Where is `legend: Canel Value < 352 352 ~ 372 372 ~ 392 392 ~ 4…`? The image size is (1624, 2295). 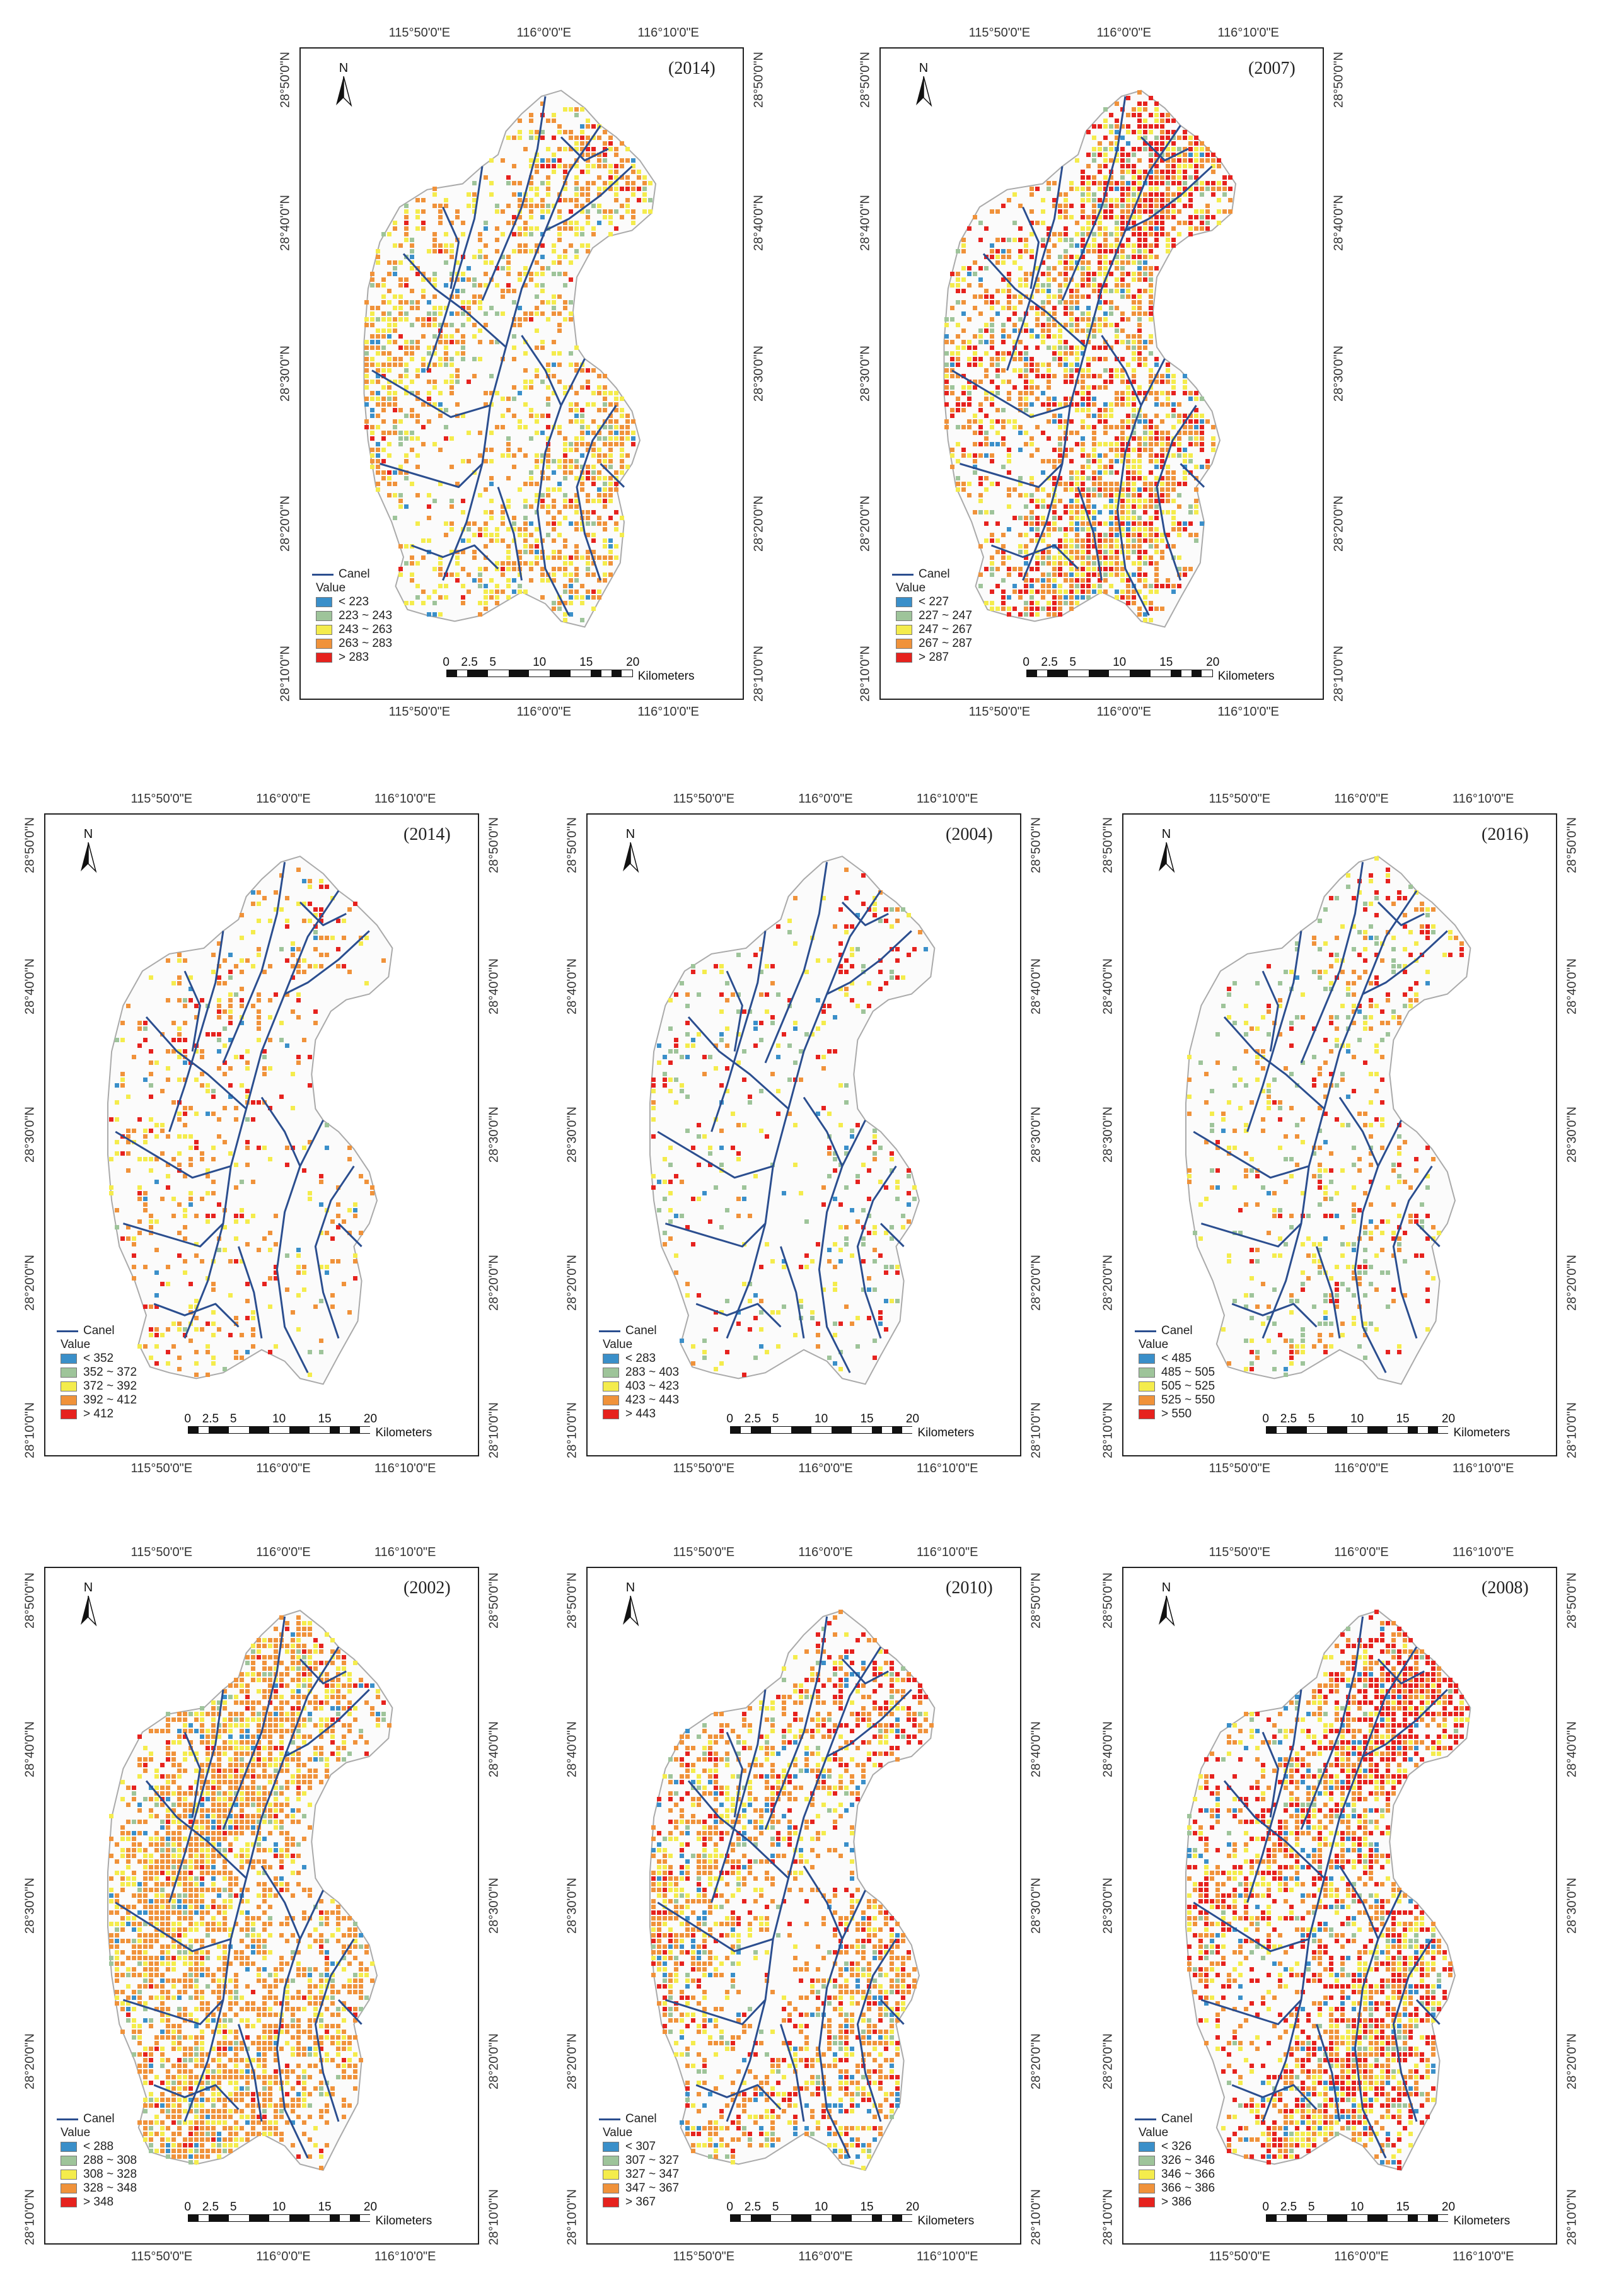 legend: Canel Value < 352 352 ~ 372 372 ~ 392 392 ~ 4… is located at coordinates (97, 1372).